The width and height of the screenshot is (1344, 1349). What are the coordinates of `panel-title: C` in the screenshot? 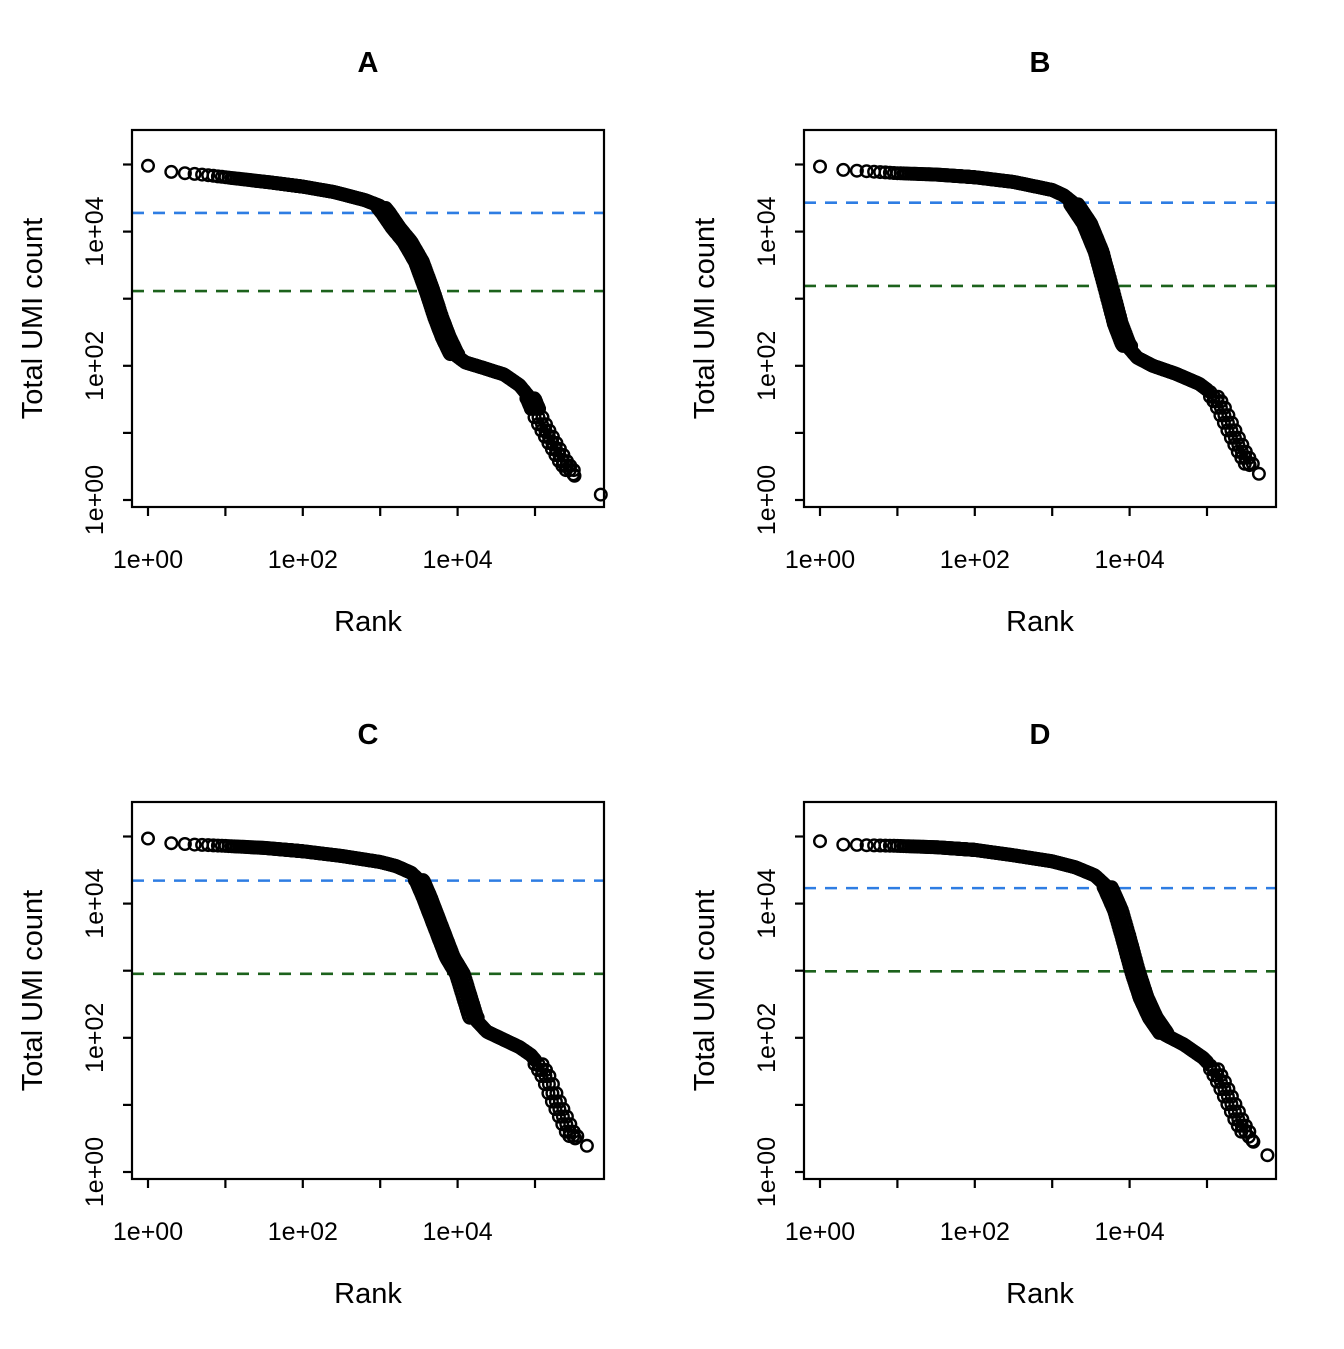 It's located at (368, 735).